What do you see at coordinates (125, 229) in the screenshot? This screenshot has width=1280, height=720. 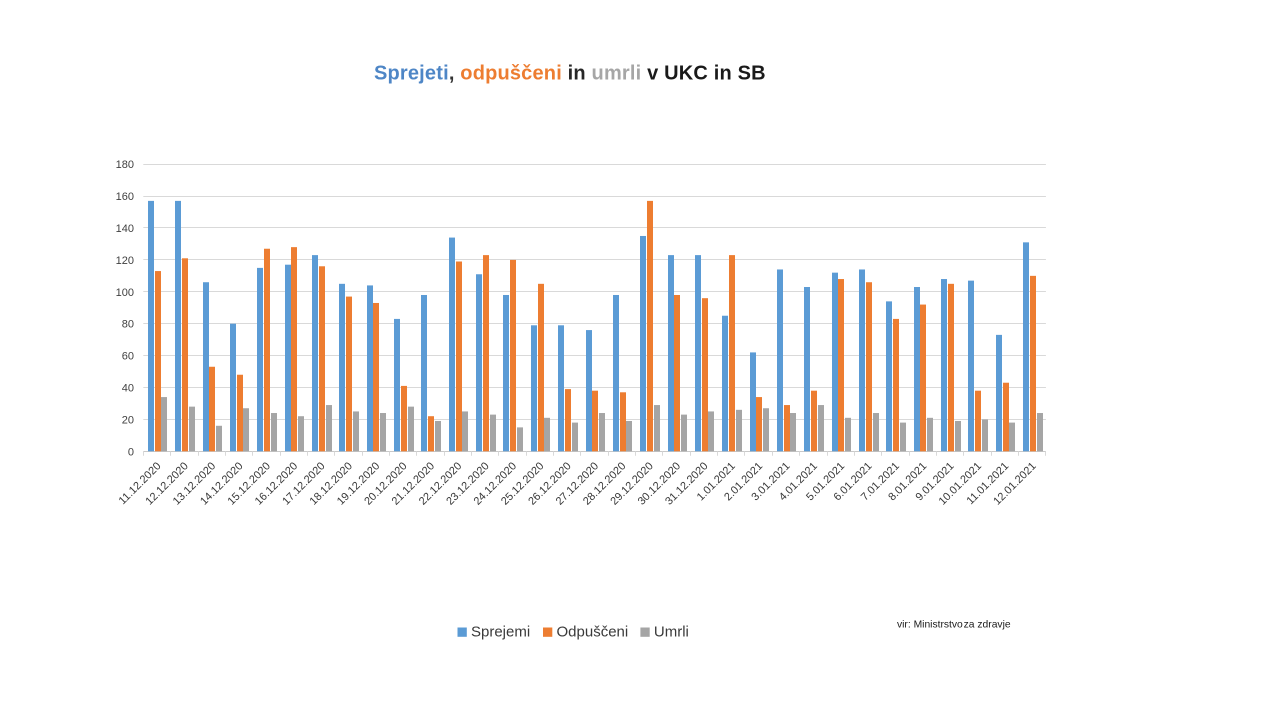 I see `svg-text: 140` at bounding box center [125, 229].